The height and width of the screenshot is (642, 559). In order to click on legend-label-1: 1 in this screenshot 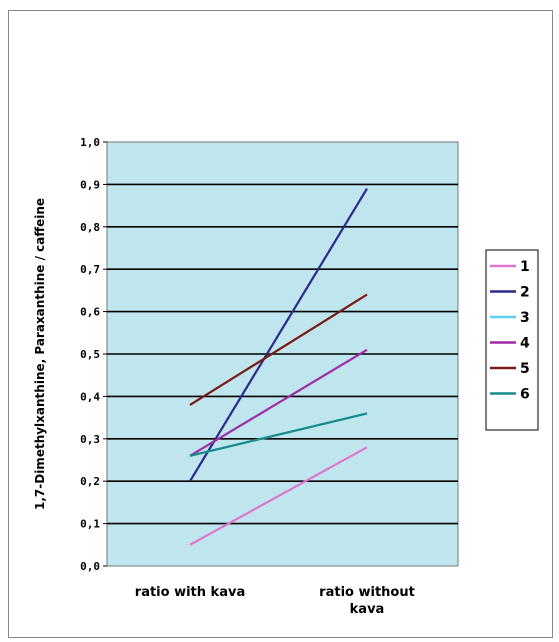, I will do `click(525, 267)`.